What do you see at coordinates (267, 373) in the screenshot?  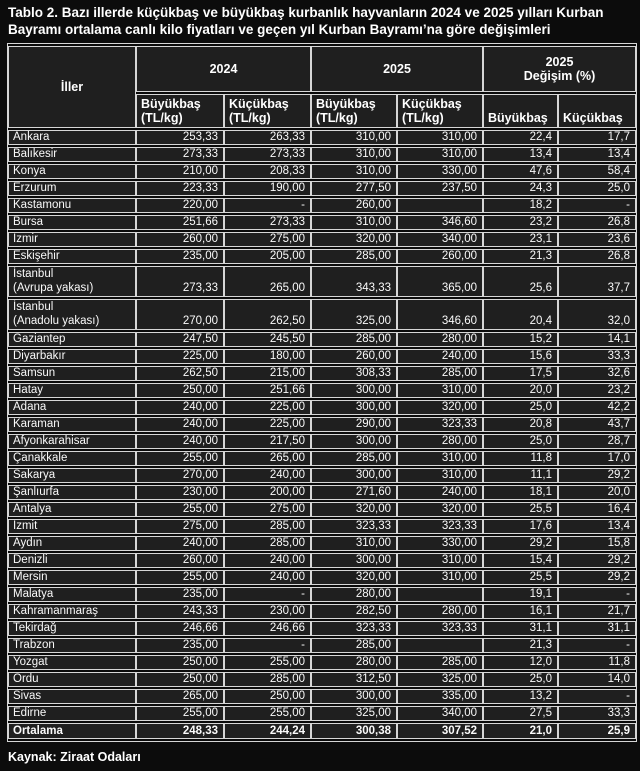 I see `value-kucukbas-2024: 215,00` at bounding box center [267, 373].